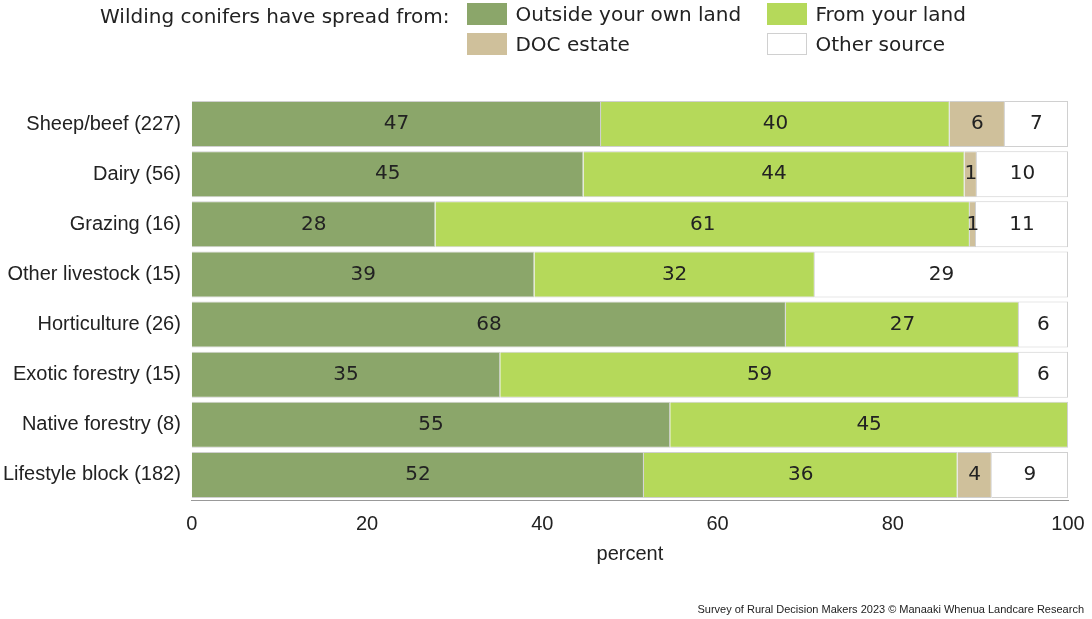 The image size is (1092, 619). Describe the element at coordinates (431, 423) in the screenshot. I see `data-label: 55` at that location.